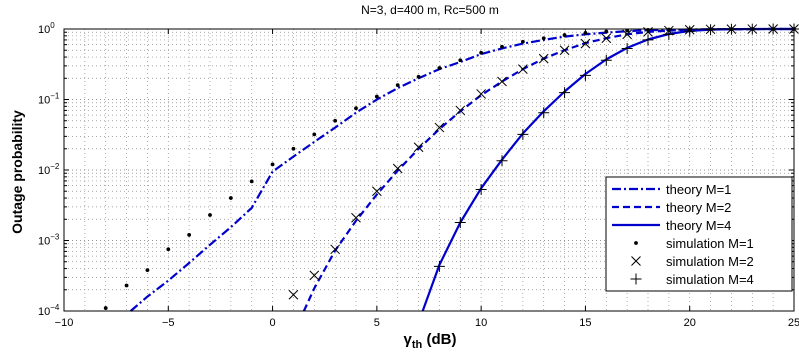  Describe the element at coordinates (585, 323) in the screenshot. I see `x-tick-label: 15` at that location.